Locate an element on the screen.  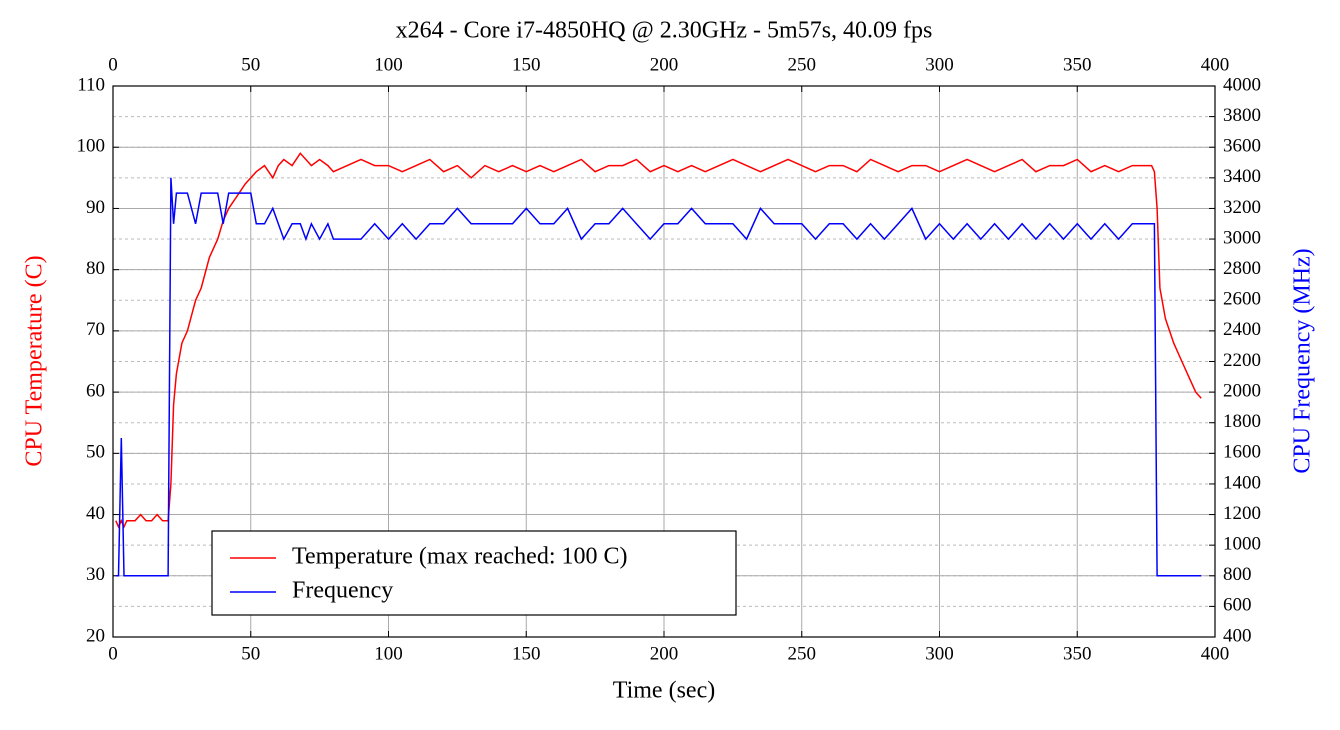
x-tick-label-top: 50 is located at coordinates (250, 64).